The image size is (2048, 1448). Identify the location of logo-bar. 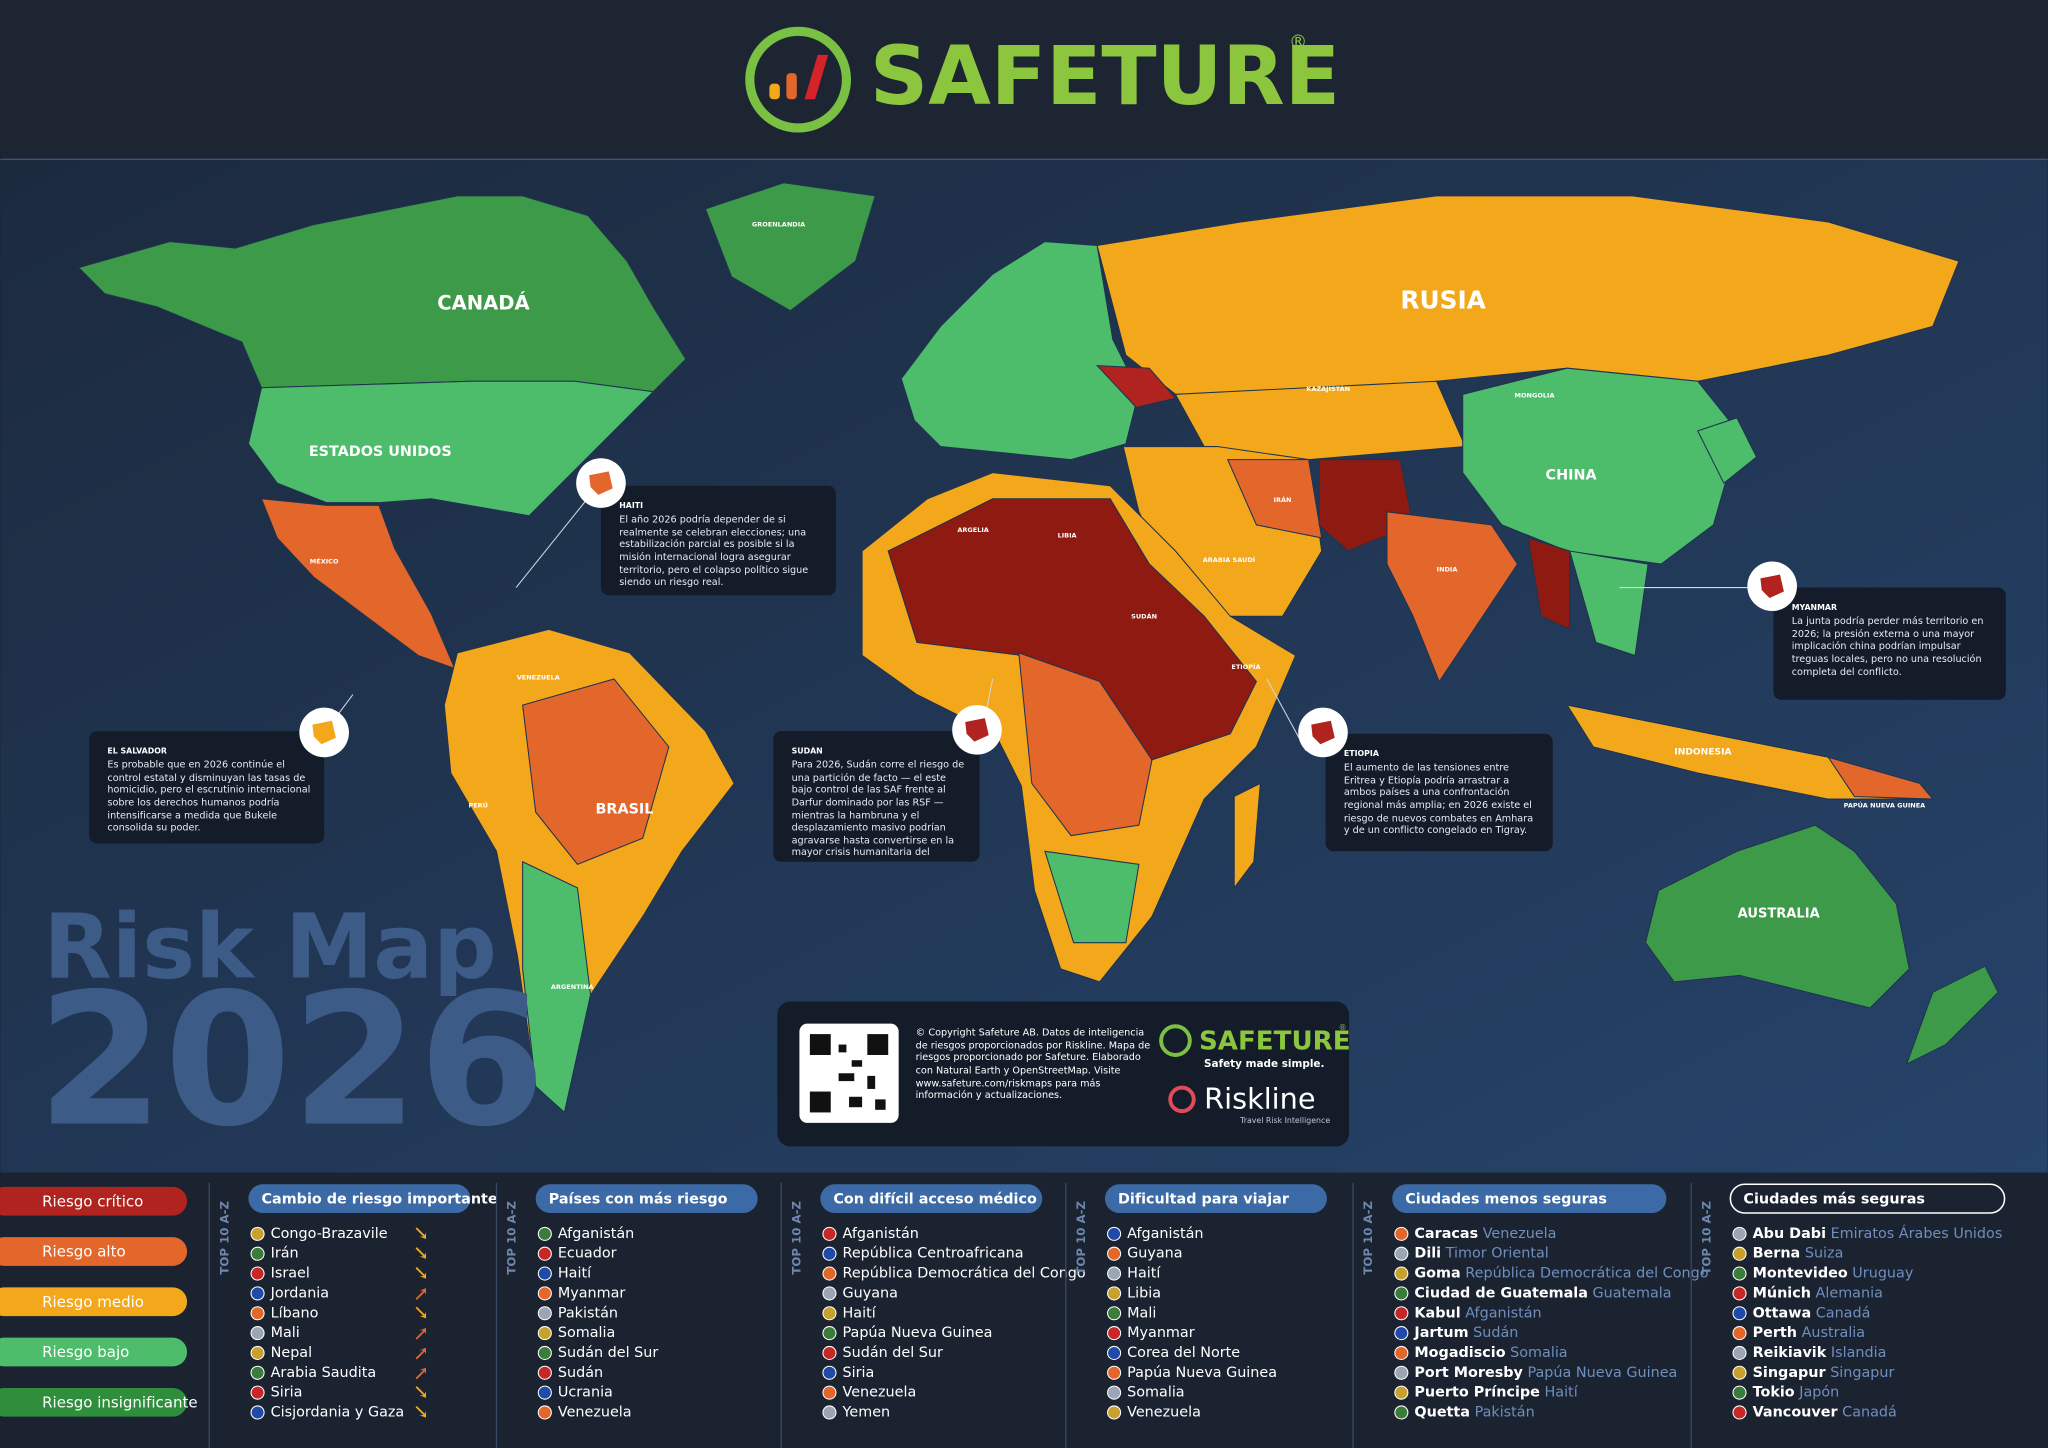
(774, 91).